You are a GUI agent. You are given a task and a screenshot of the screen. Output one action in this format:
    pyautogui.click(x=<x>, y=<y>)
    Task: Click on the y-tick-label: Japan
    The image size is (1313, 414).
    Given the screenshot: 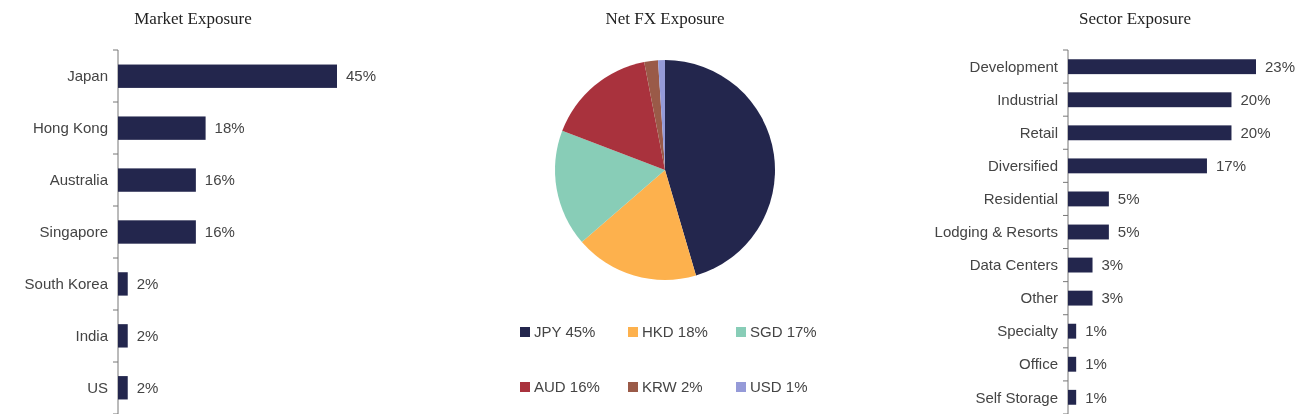 What is the action you would take?
    pyautogui.click(x=87, y=76)
    